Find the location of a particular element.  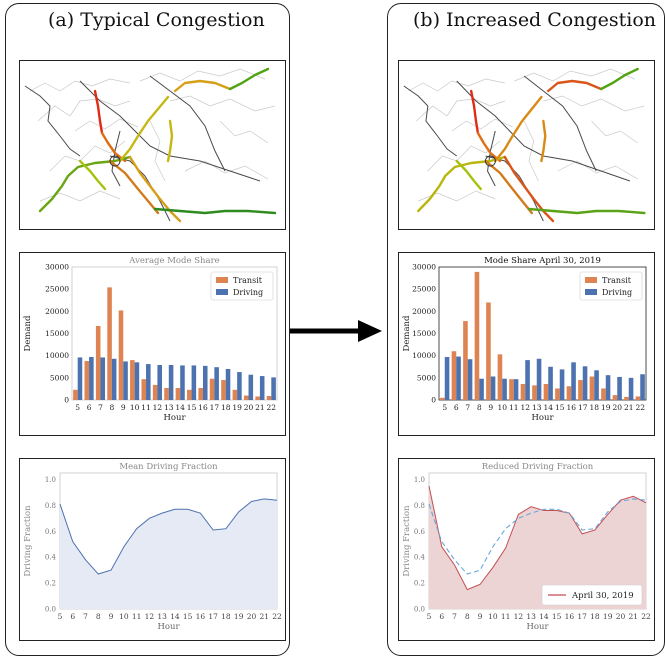

chart-title: Reduced Driving Fraction is located at coordinates (538, 467).